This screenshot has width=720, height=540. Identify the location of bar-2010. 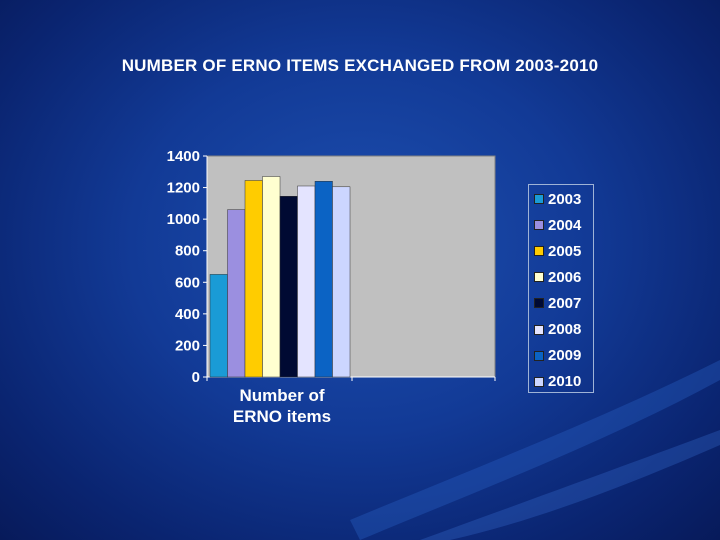
(341, 282).